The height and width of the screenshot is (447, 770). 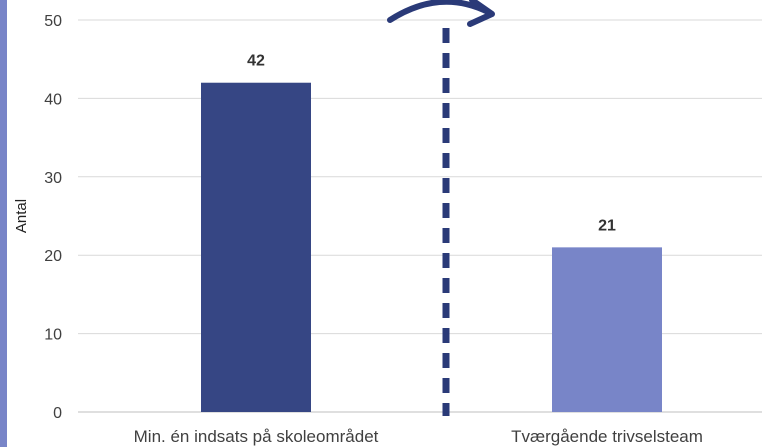 I want to click on y-axis-ticks: 0 10 20 30 40 50, so click(x=53, y=217).